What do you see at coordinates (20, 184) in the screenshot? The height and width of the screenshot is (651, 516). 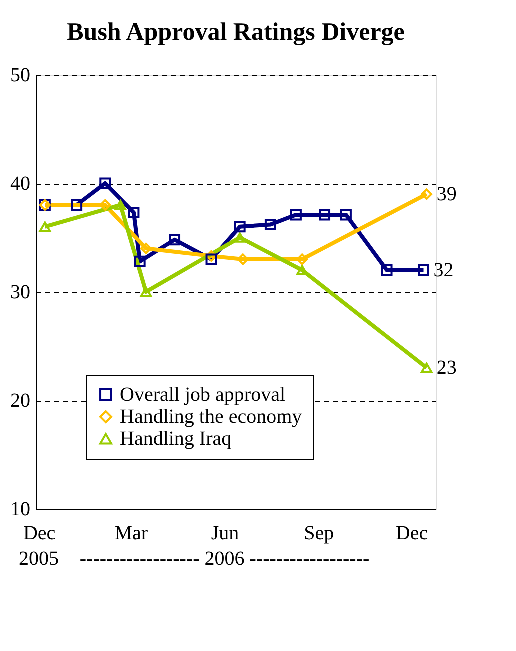 I see `y-tick-label: 40` at bounding box center [20, 184].